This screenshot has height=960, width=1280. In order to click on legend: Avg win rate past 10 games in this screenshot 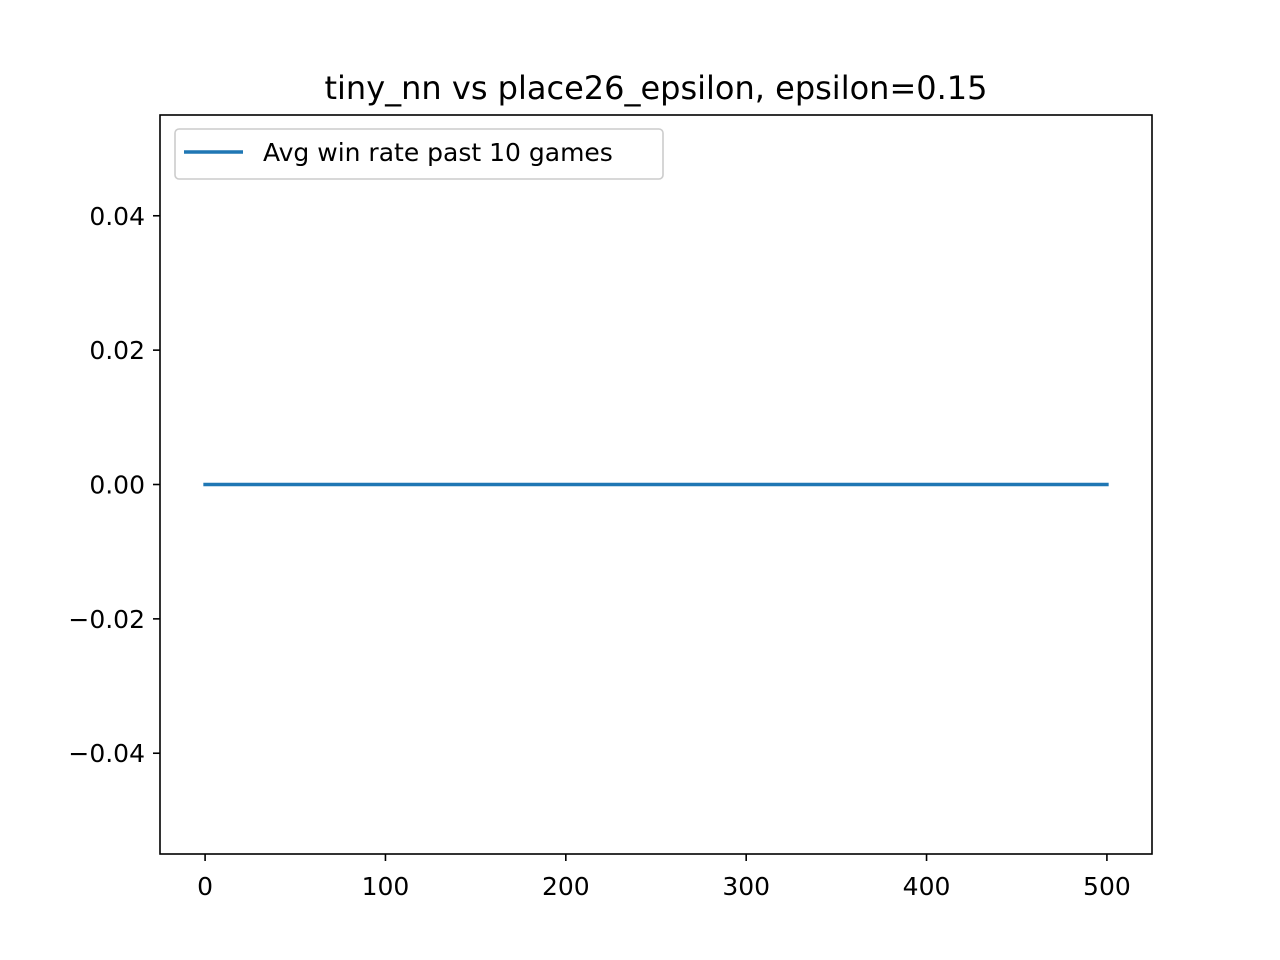, I will do `click(419, 154)`.